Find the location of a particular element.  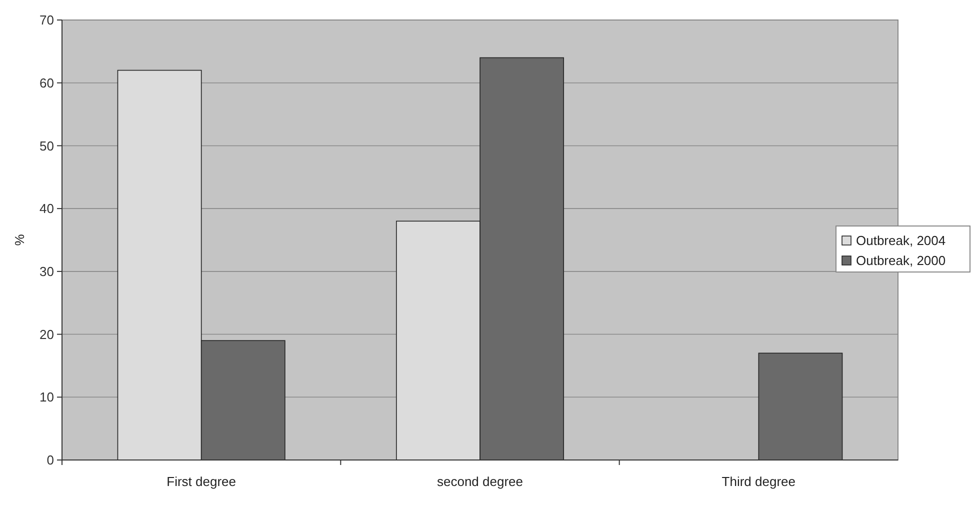

y-tick-label: 70 is located at coordinates (47, 20).